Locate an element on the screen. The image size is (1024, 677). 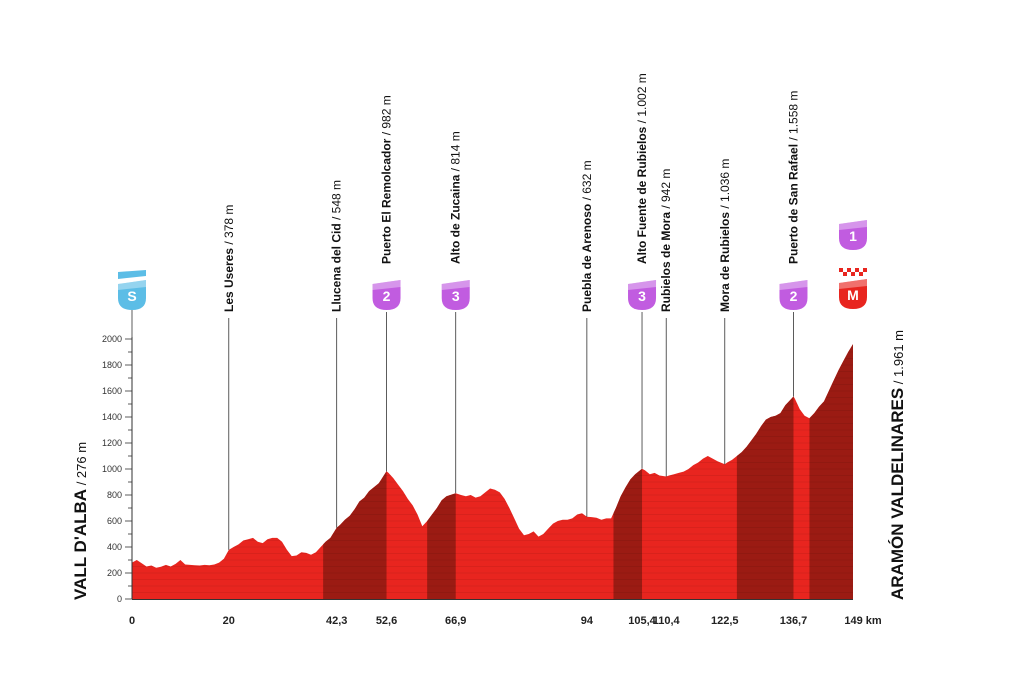
y-tick-label: 1400 is located at coordinates (112, 417).